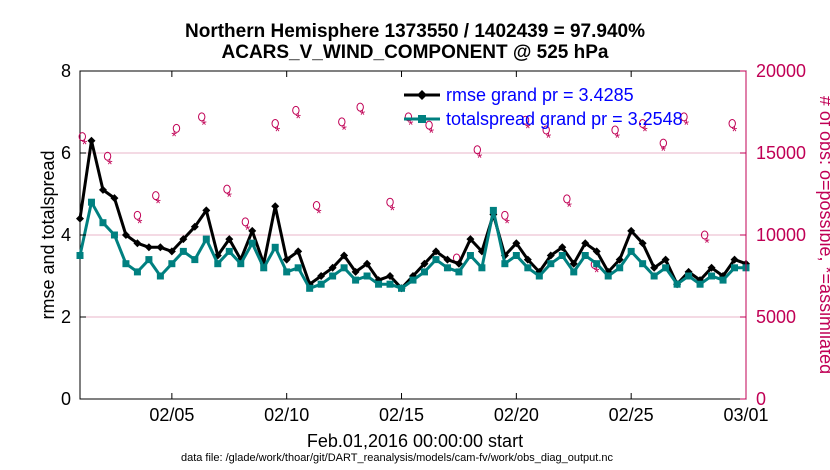  Describe the element at coordinates (66, 235) in the screenshot. I see `y-tick-label: 4` at that location.